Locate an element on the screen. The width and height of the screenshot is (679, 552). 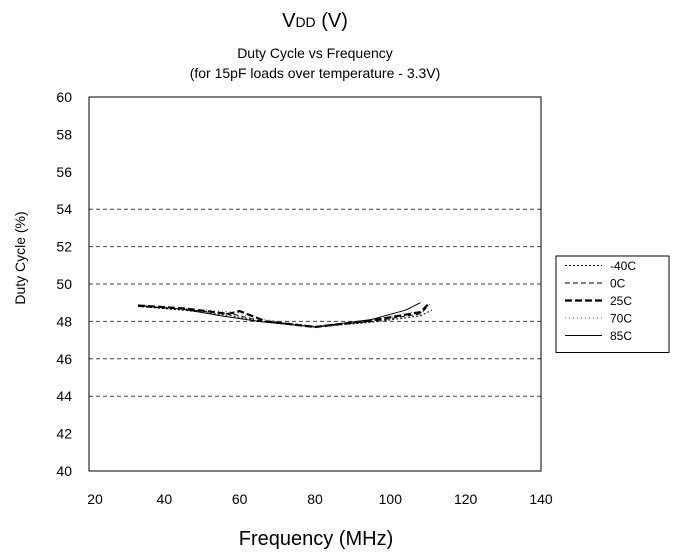
x-tick-label: 20 is located at coordinates (95, 499).